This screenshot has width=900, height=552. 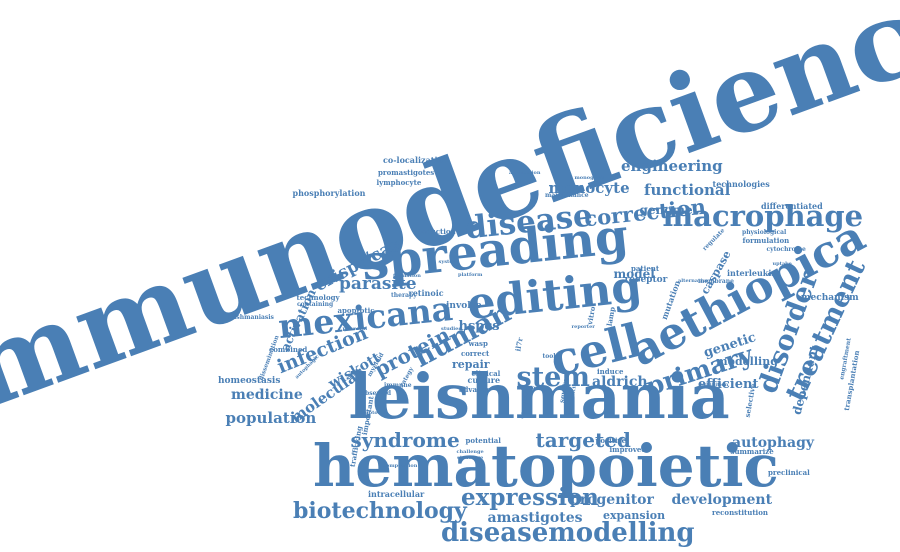 What do you see at coordinates (464, 306) in the screenshot?
I see `cloud-word: involve` at bounding box center [464, 306].